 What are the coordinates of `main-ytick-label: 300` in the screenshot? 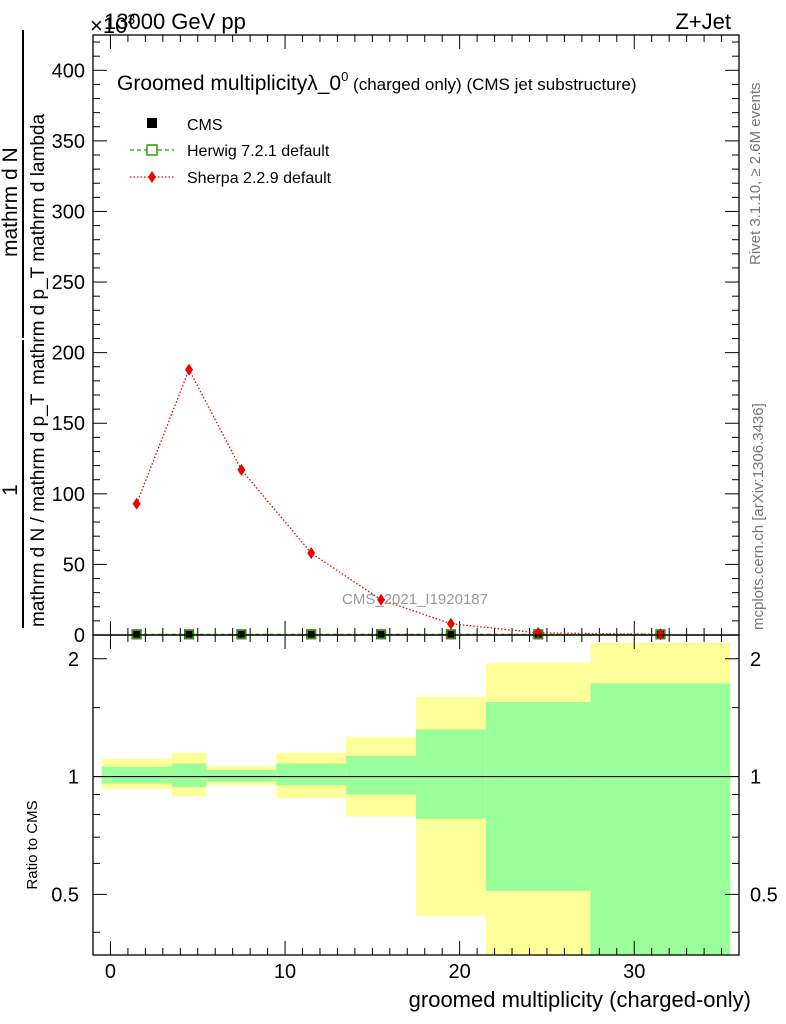 It's located at (68, 212).